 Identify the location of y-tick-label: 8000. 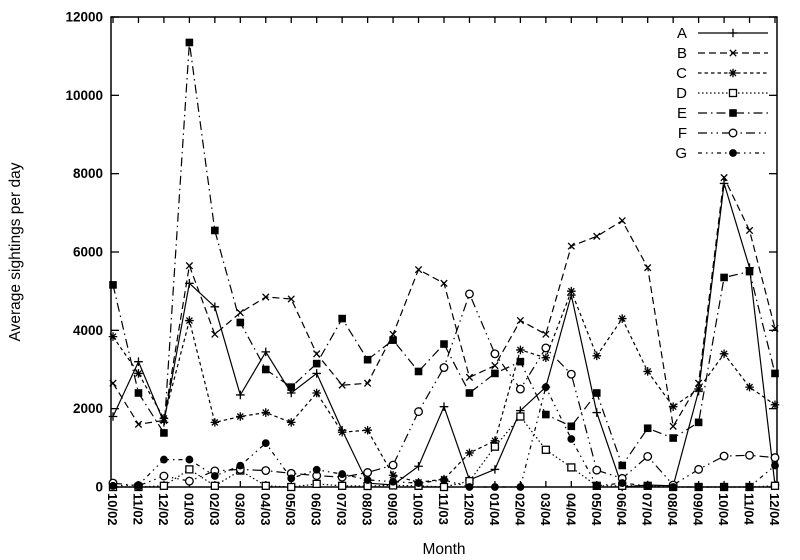
(88, 173).